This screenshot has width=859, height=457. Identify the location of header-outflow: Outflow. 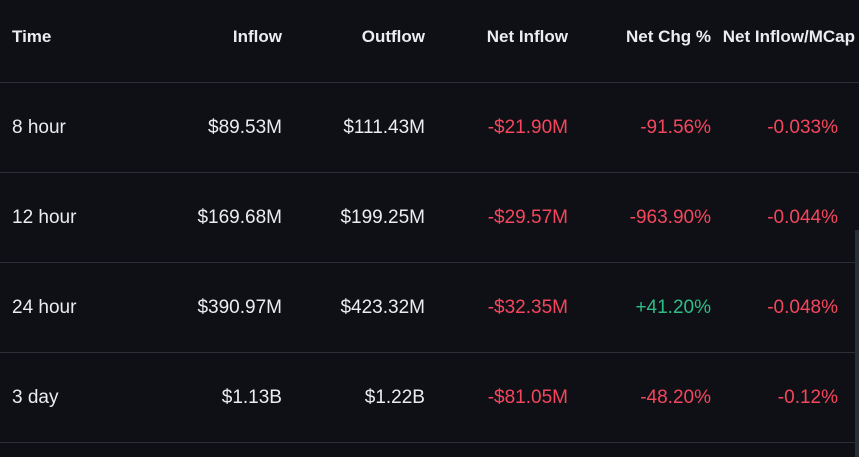
(393, 36).